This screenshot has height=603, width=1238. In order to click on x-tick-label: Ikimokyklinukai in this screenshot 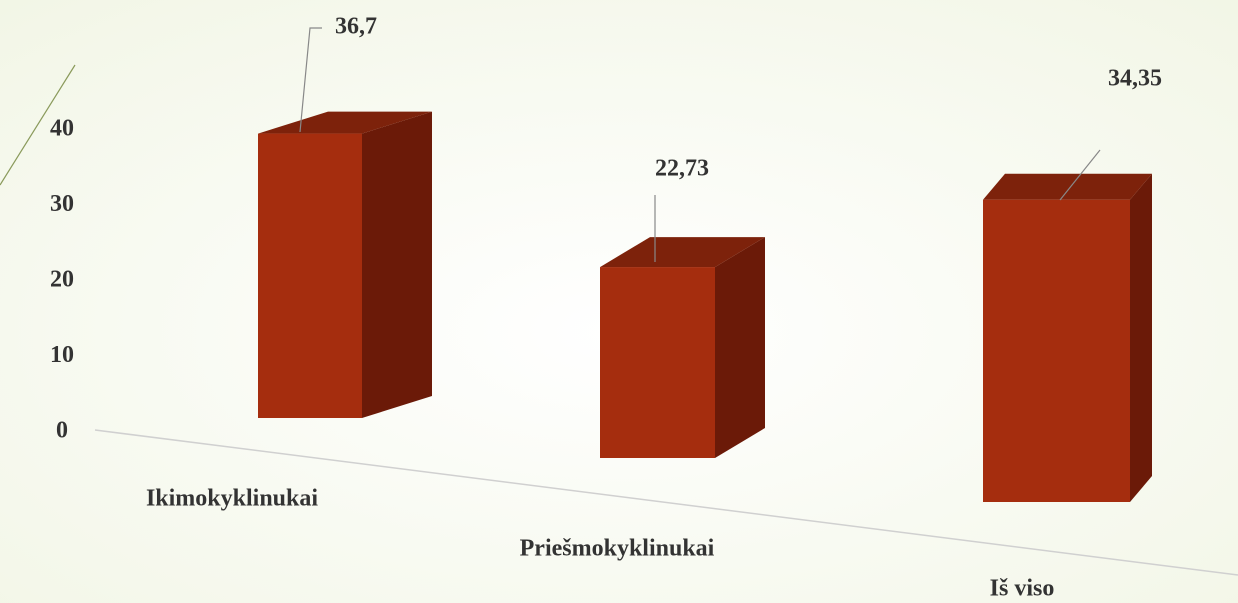, I will do `click(232, 499)`.